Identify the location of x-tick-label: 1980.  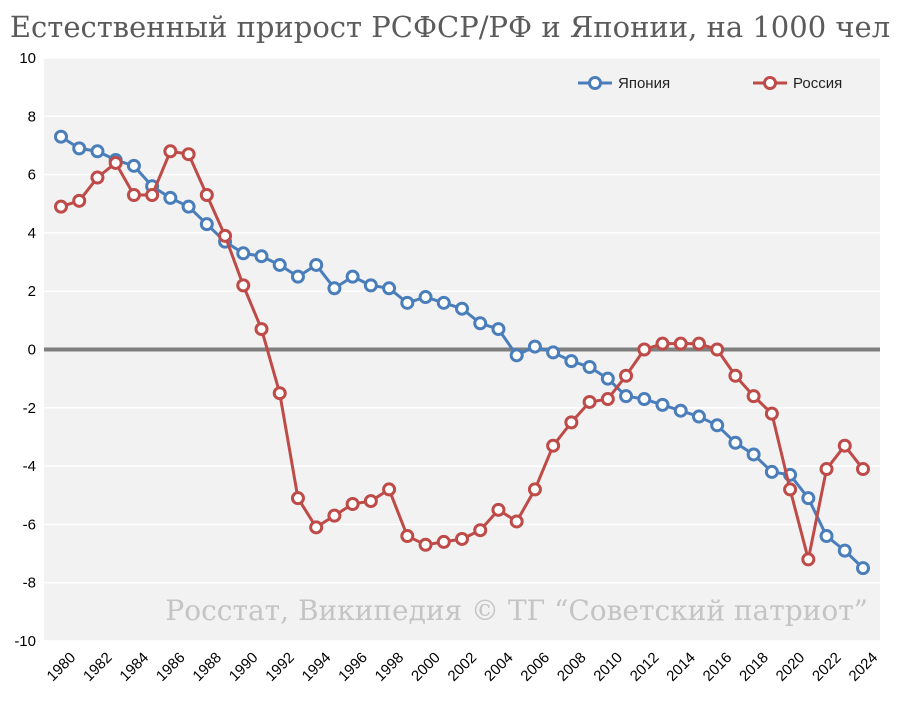
(62, 667).